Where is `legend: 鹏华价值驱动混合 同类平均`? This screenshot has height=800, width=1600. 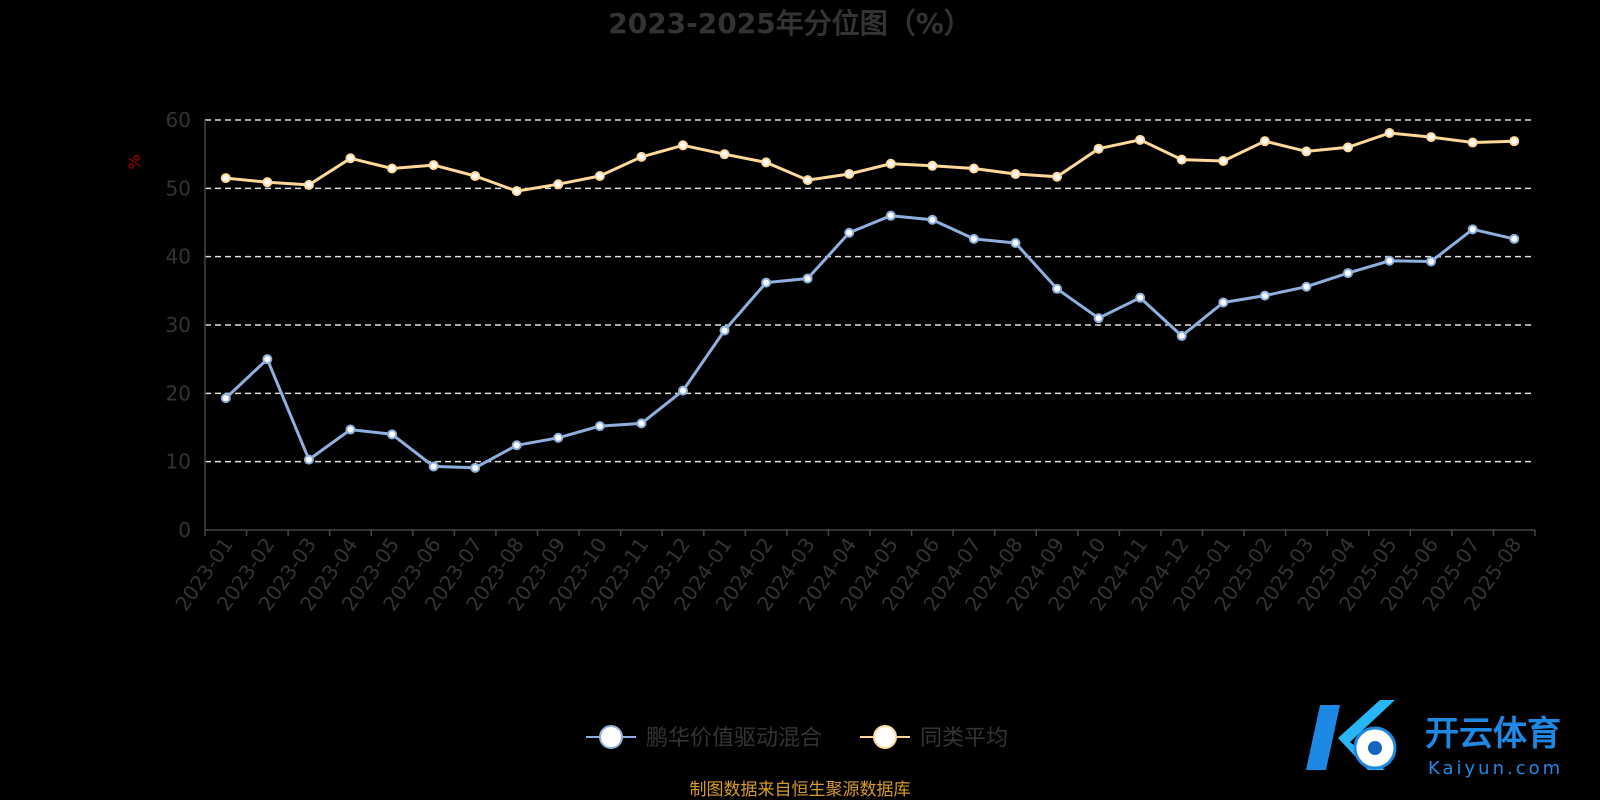
legend: 鹏华价值驱动混合 同类平均 is located at coordinates (797, 738).